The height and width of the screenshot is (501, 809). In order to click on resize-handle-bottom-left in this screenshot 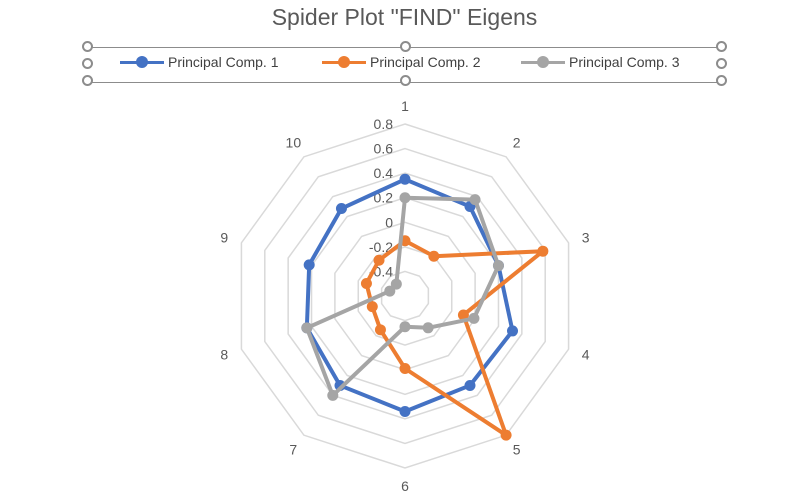, I will do `click(87, 80)`.